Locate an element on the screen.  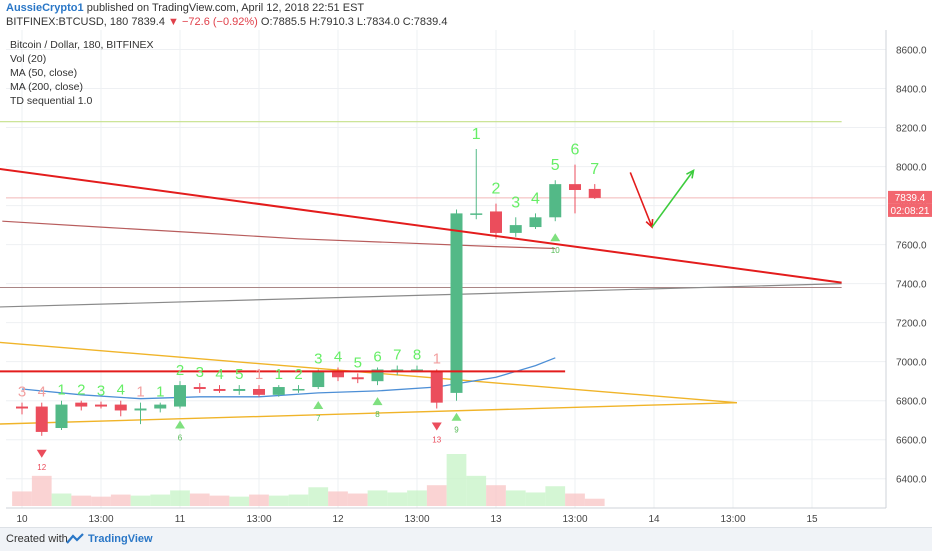
price-tick-label: 6800.0 is located at coordinates (911, 402).